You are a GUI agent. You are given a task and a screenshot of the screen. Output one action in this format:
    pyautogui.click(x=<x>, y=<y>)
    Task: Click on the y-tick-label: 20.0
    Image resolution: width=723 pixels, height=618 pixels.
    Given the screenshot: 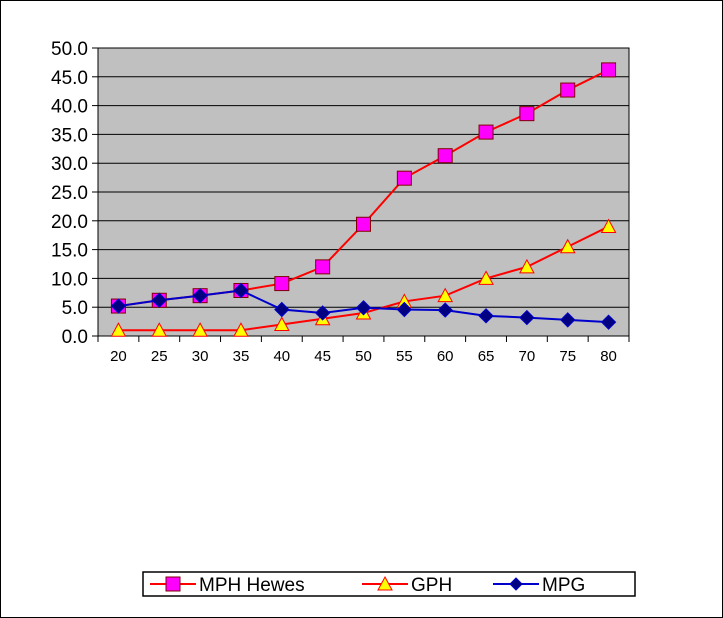 What is the action you would take?
    pyautogui.click(x=69, y=222)
    